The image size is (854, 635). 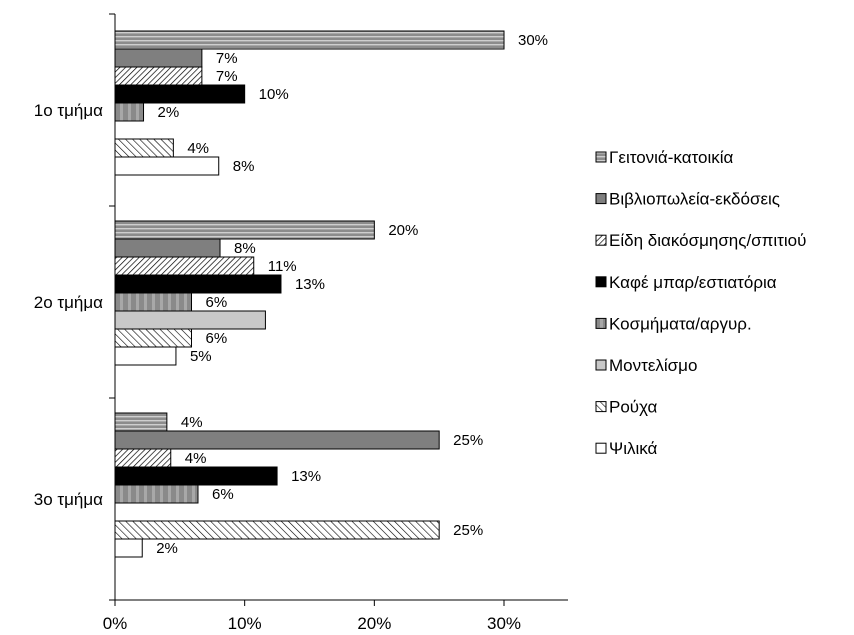 What do you see at coordinates (653, 365) in the screenshot?
I see `legend-label: Μοντελίσμο` at bounding box center [653, 365].